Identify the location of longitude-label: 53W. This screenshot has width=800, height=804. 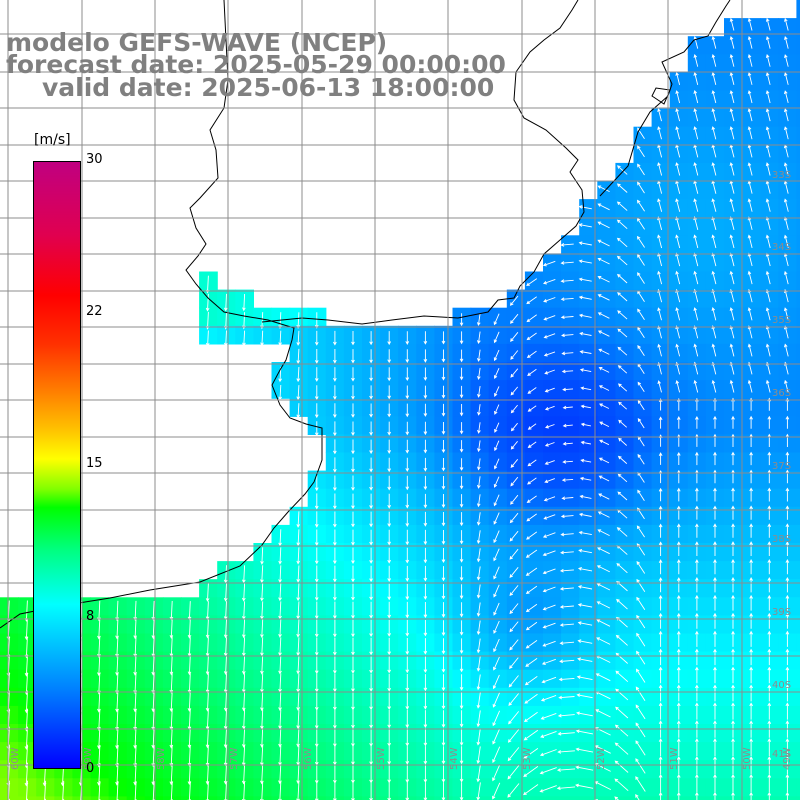
(527, 758).